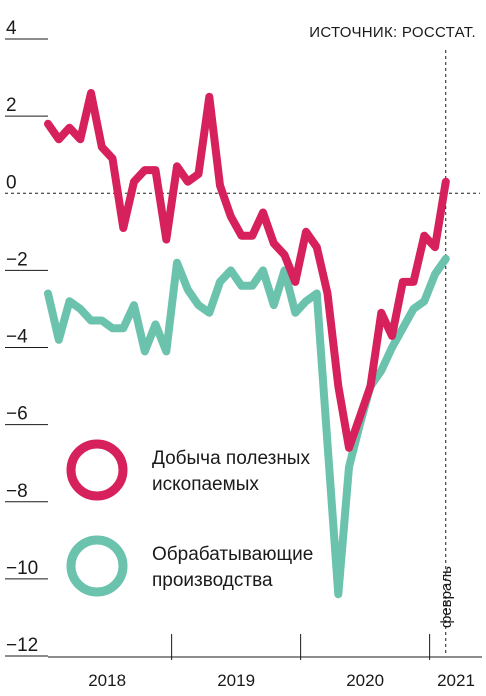 The width and height of the screenshot is (486, 696). I want to click on source-note: ИСТОЧНИК: РОССТАТ., so click(392, 32).